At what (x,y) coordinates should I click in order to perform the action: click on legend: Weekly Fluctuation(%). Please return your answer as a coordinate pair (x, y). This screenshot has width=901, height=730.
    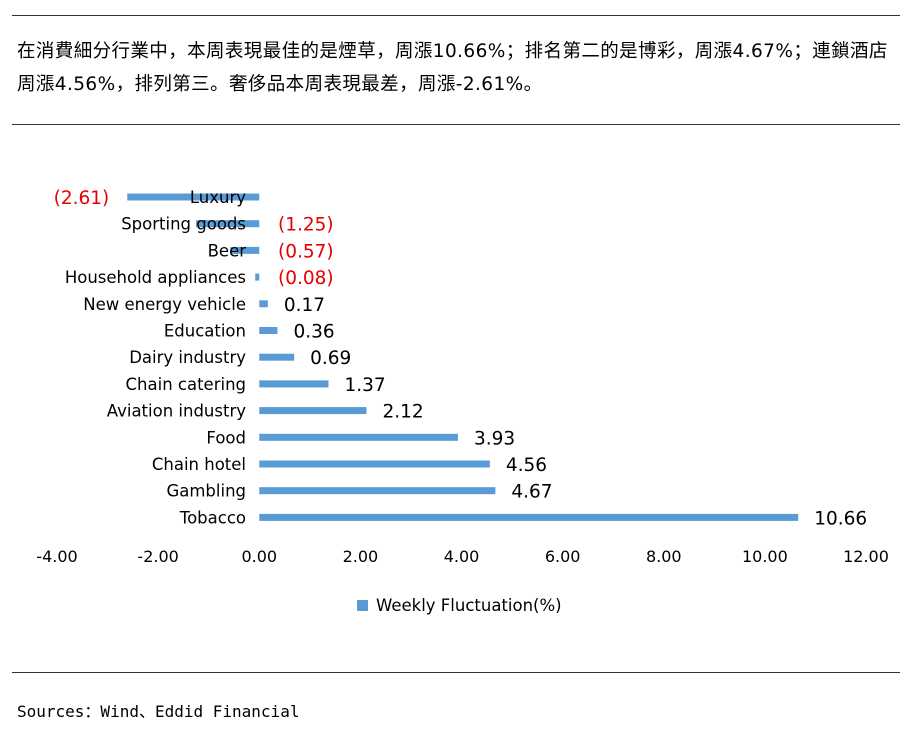
    Looking at the image, I should click on (459, 605).